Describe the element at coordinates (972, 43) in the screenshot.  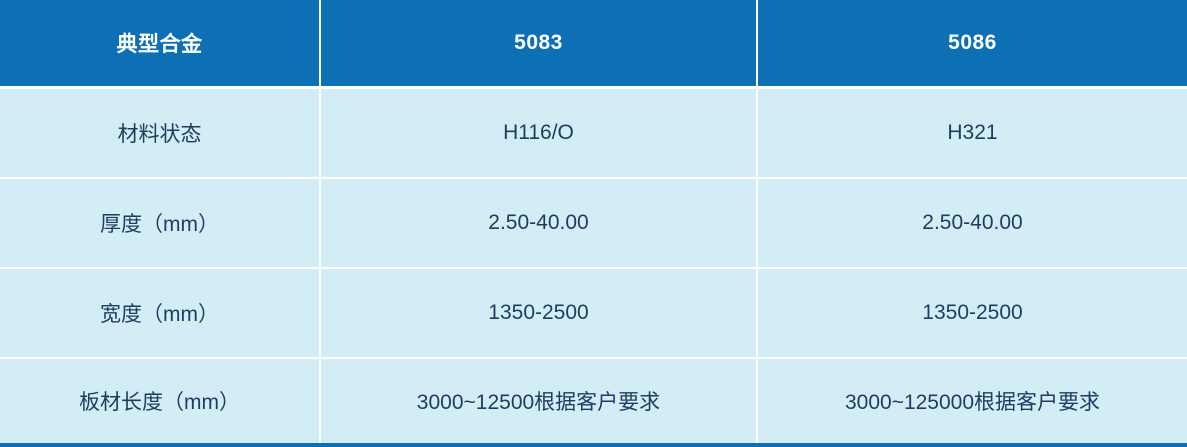
I see `header-cell-5086: 5086` at that location.